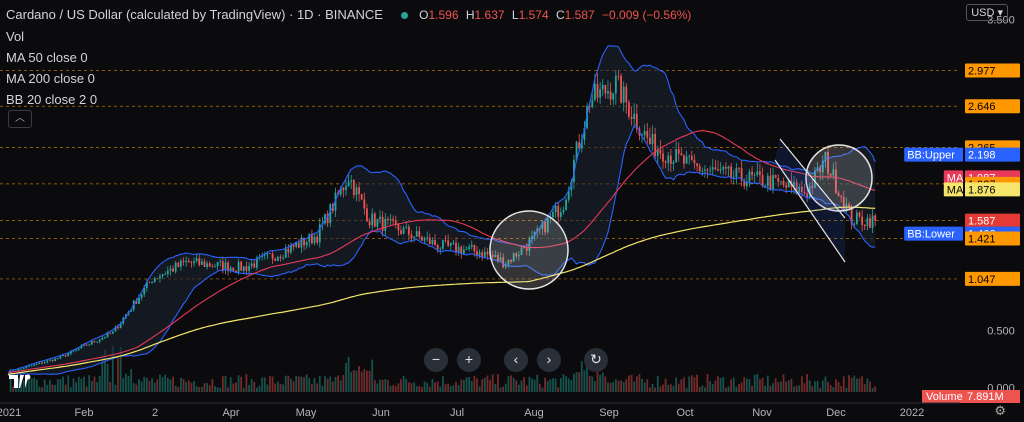  Describe the element at coordinates (982, 280) in the screenshot. I see `price-tag-value: 1.047` at that location.